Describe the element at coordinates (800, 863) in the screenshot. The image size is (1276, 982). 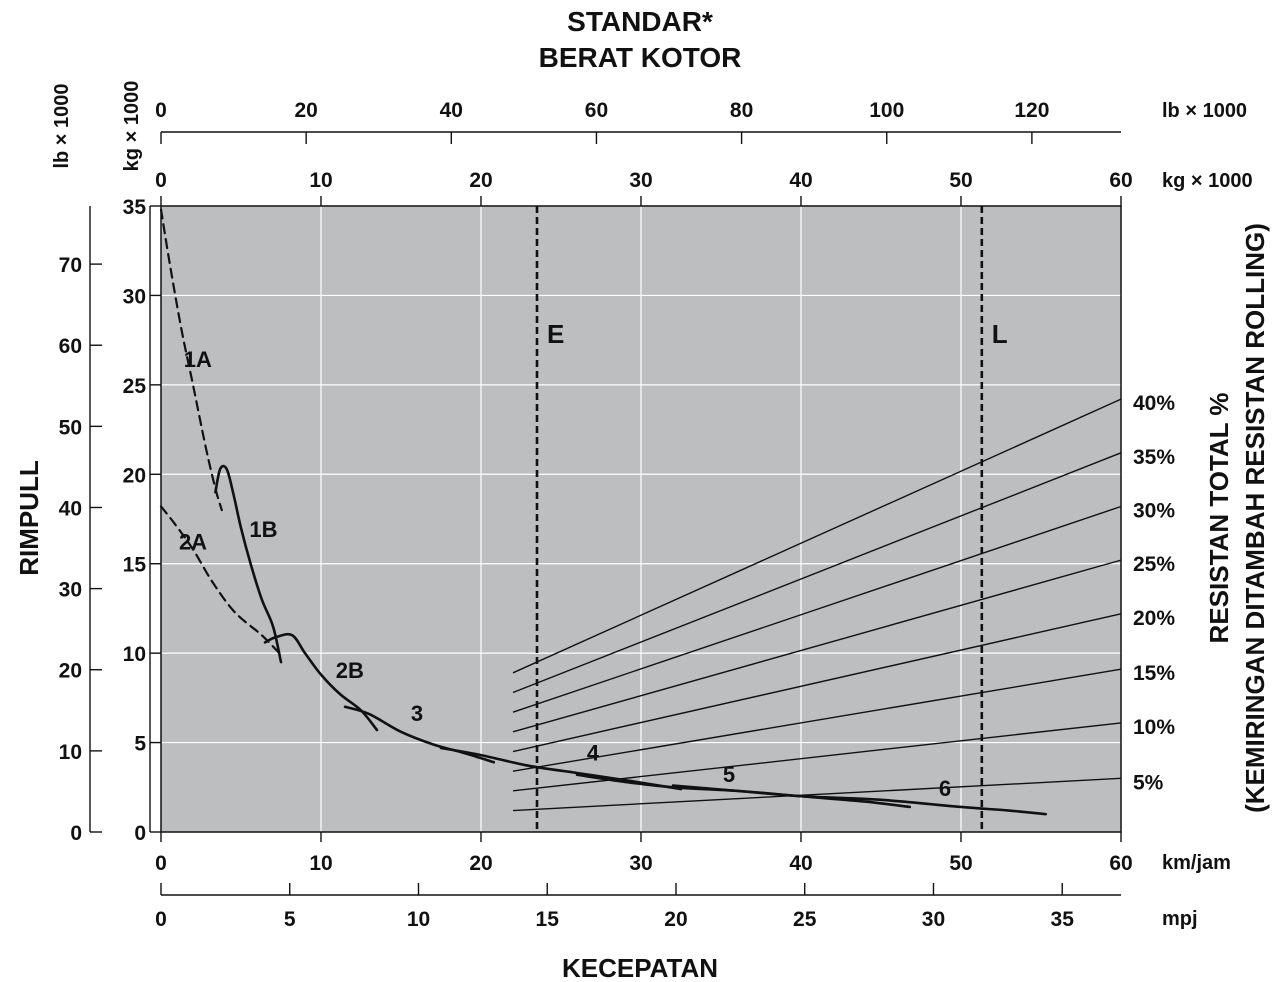
I see `x-kmh-tick-label: 40` at that location.